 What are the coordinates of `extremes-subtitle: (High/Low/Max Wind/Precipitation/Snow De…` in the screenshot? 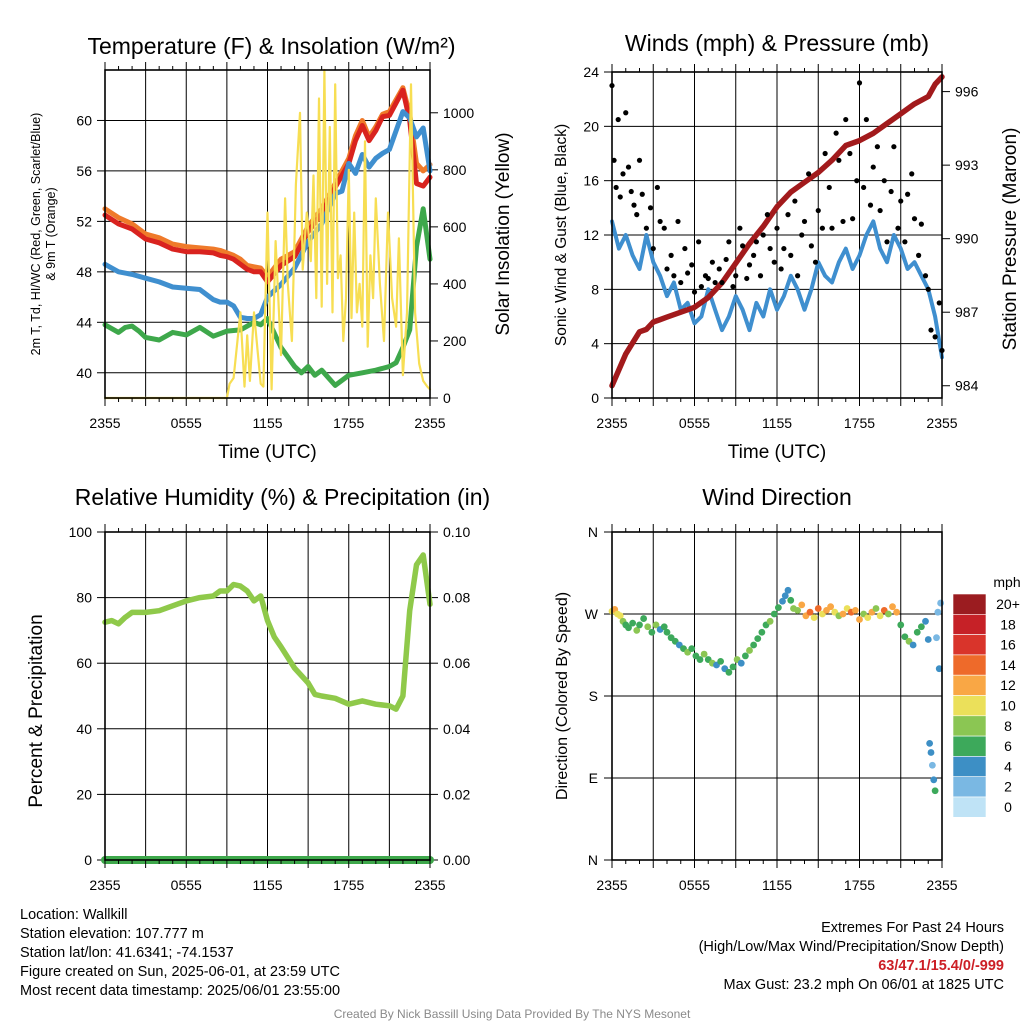 It's located at (851, 947).